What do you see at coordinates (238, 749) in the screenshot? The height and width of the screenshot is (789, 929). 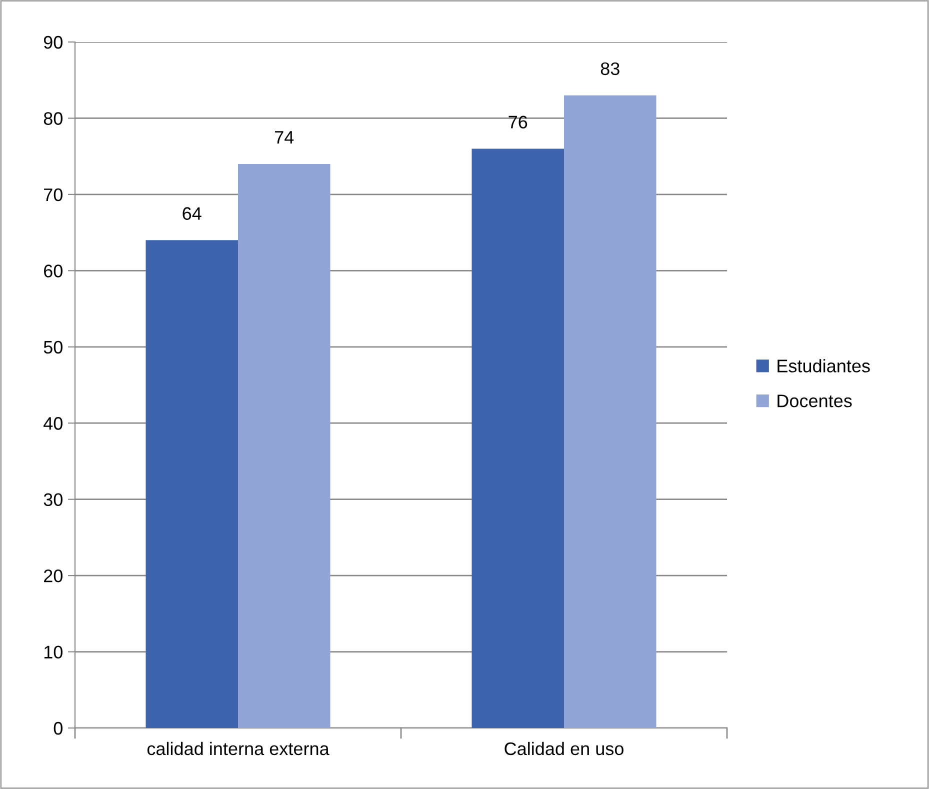 I see `x-tick-label: calidad interna externa` at bounding box center [238, 749].